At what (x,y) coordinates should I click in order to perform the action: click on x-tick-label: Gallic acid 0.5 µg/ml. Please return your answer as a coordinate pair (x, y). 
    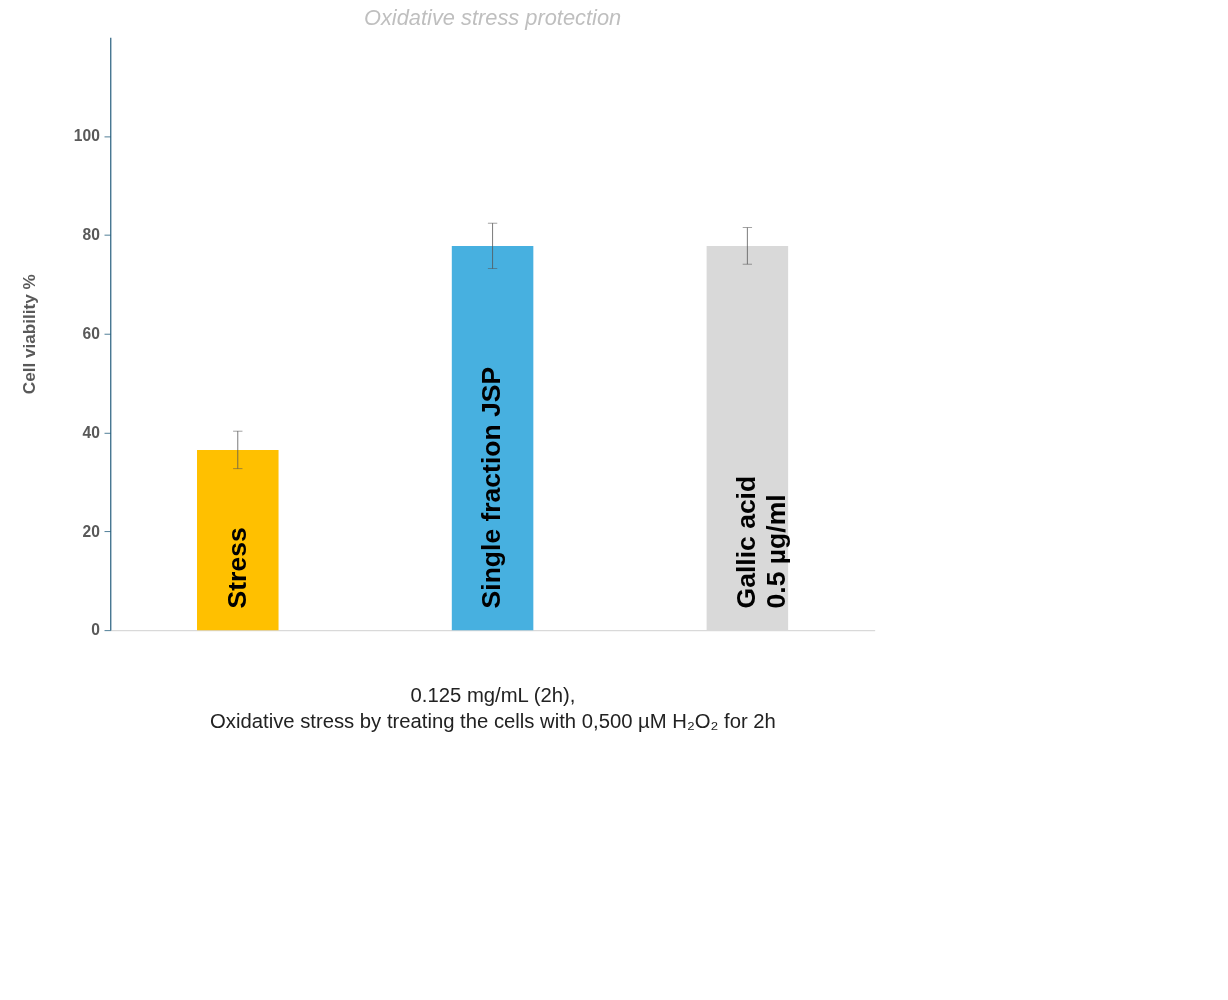
    Looking at the image, I should click on (760, 542).